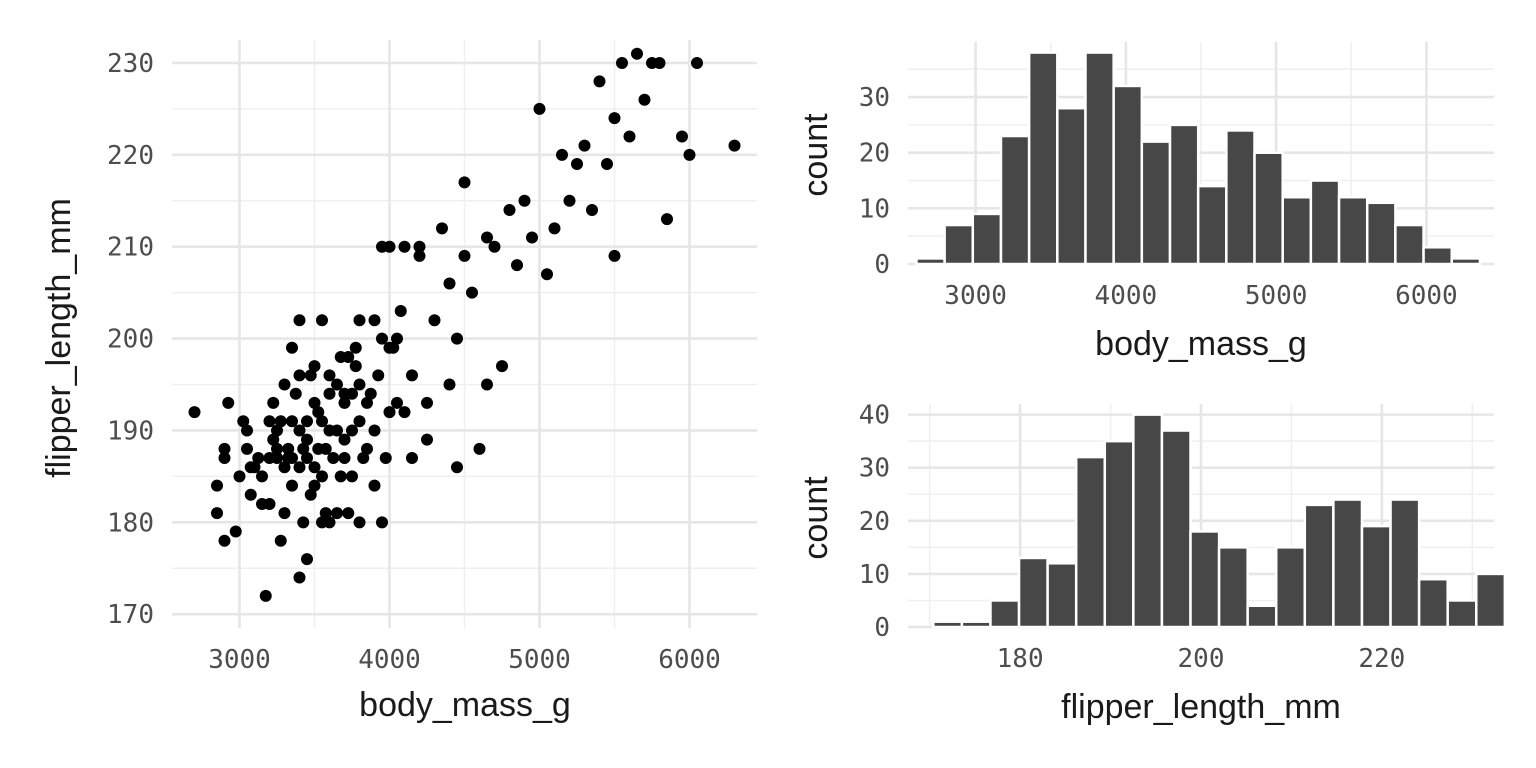 This screenshot has height=768, width=1536. What do you see at coordinates (130, 248) in the screenshot?
I see `y-tick-label: 210` at bounding box center [130, 248].